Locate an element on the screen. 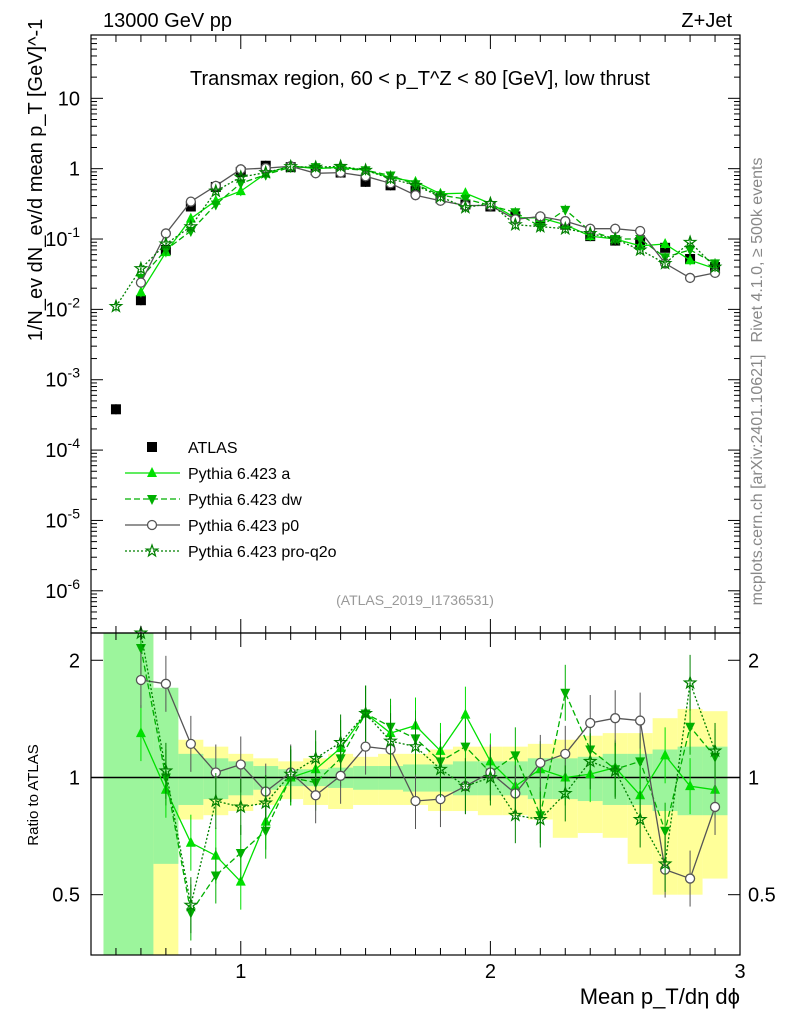 The height and width of the screenshot is (1029, 786). x-tick-label: 1 is located at coordinates (240, 972).